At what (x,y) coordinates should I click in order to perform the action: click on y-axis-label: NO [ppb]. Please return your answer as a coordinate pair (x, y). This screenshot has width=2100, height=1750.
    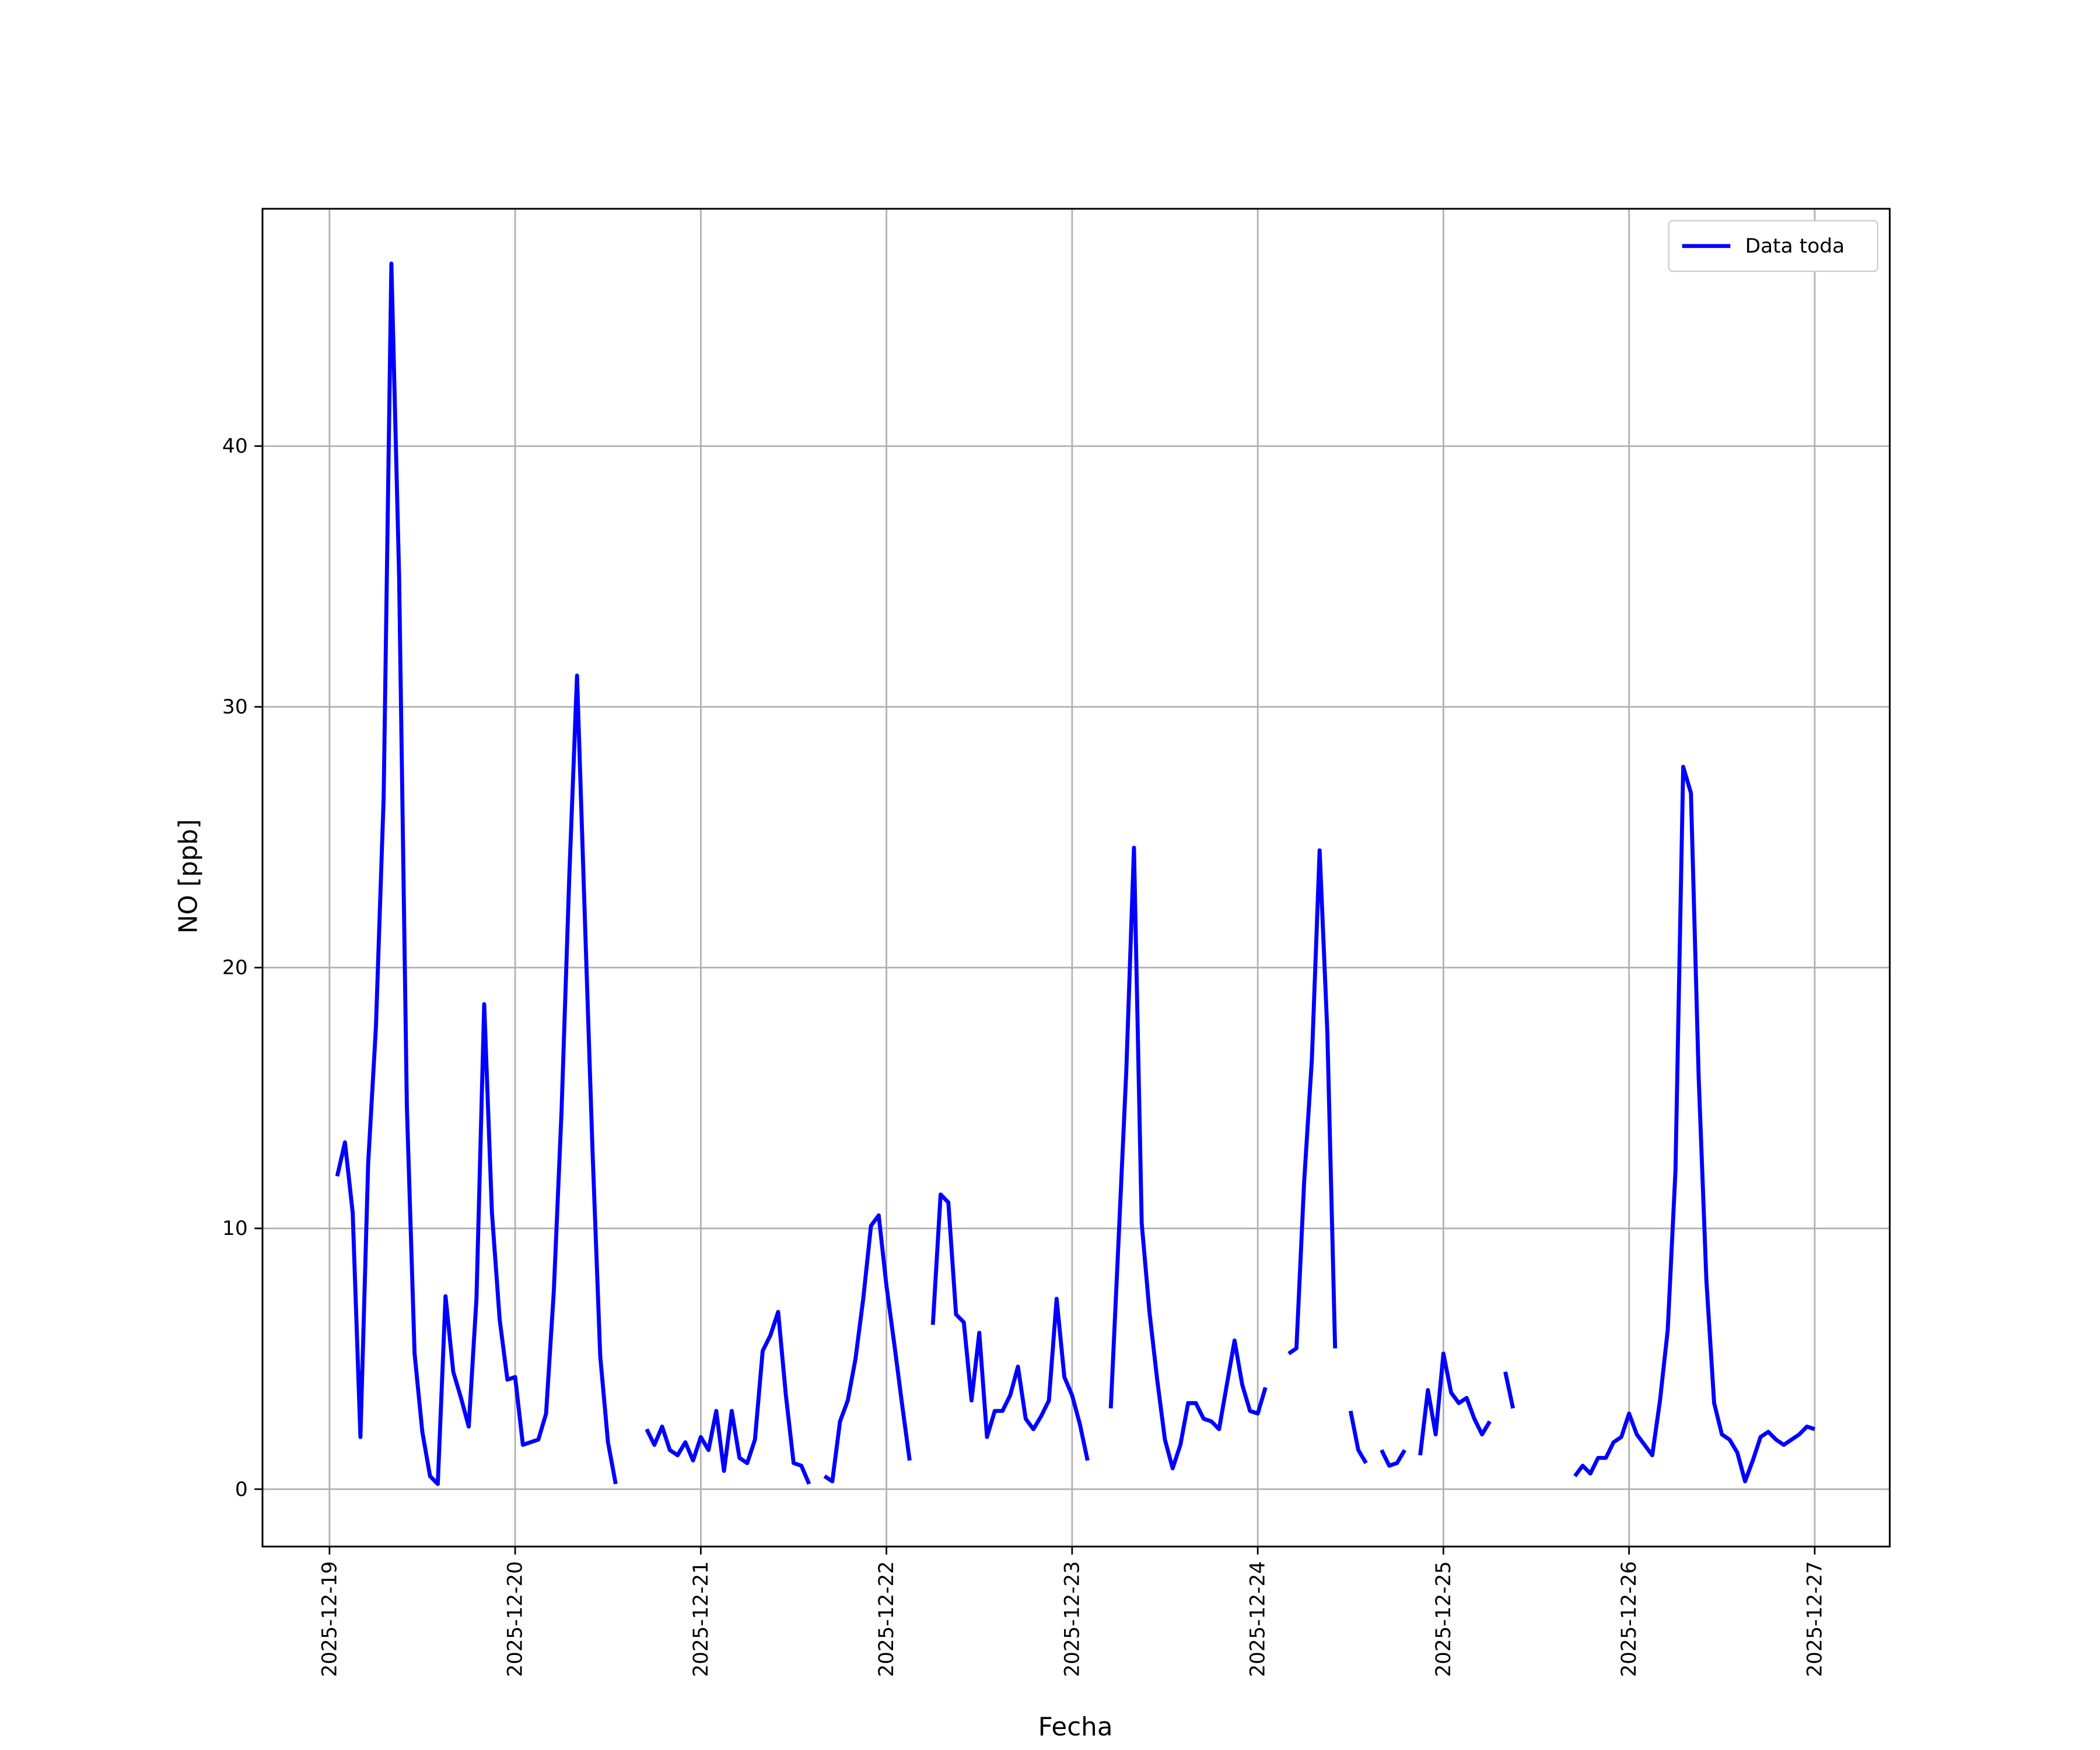
    Looking at the image, I should click on (188, 876).